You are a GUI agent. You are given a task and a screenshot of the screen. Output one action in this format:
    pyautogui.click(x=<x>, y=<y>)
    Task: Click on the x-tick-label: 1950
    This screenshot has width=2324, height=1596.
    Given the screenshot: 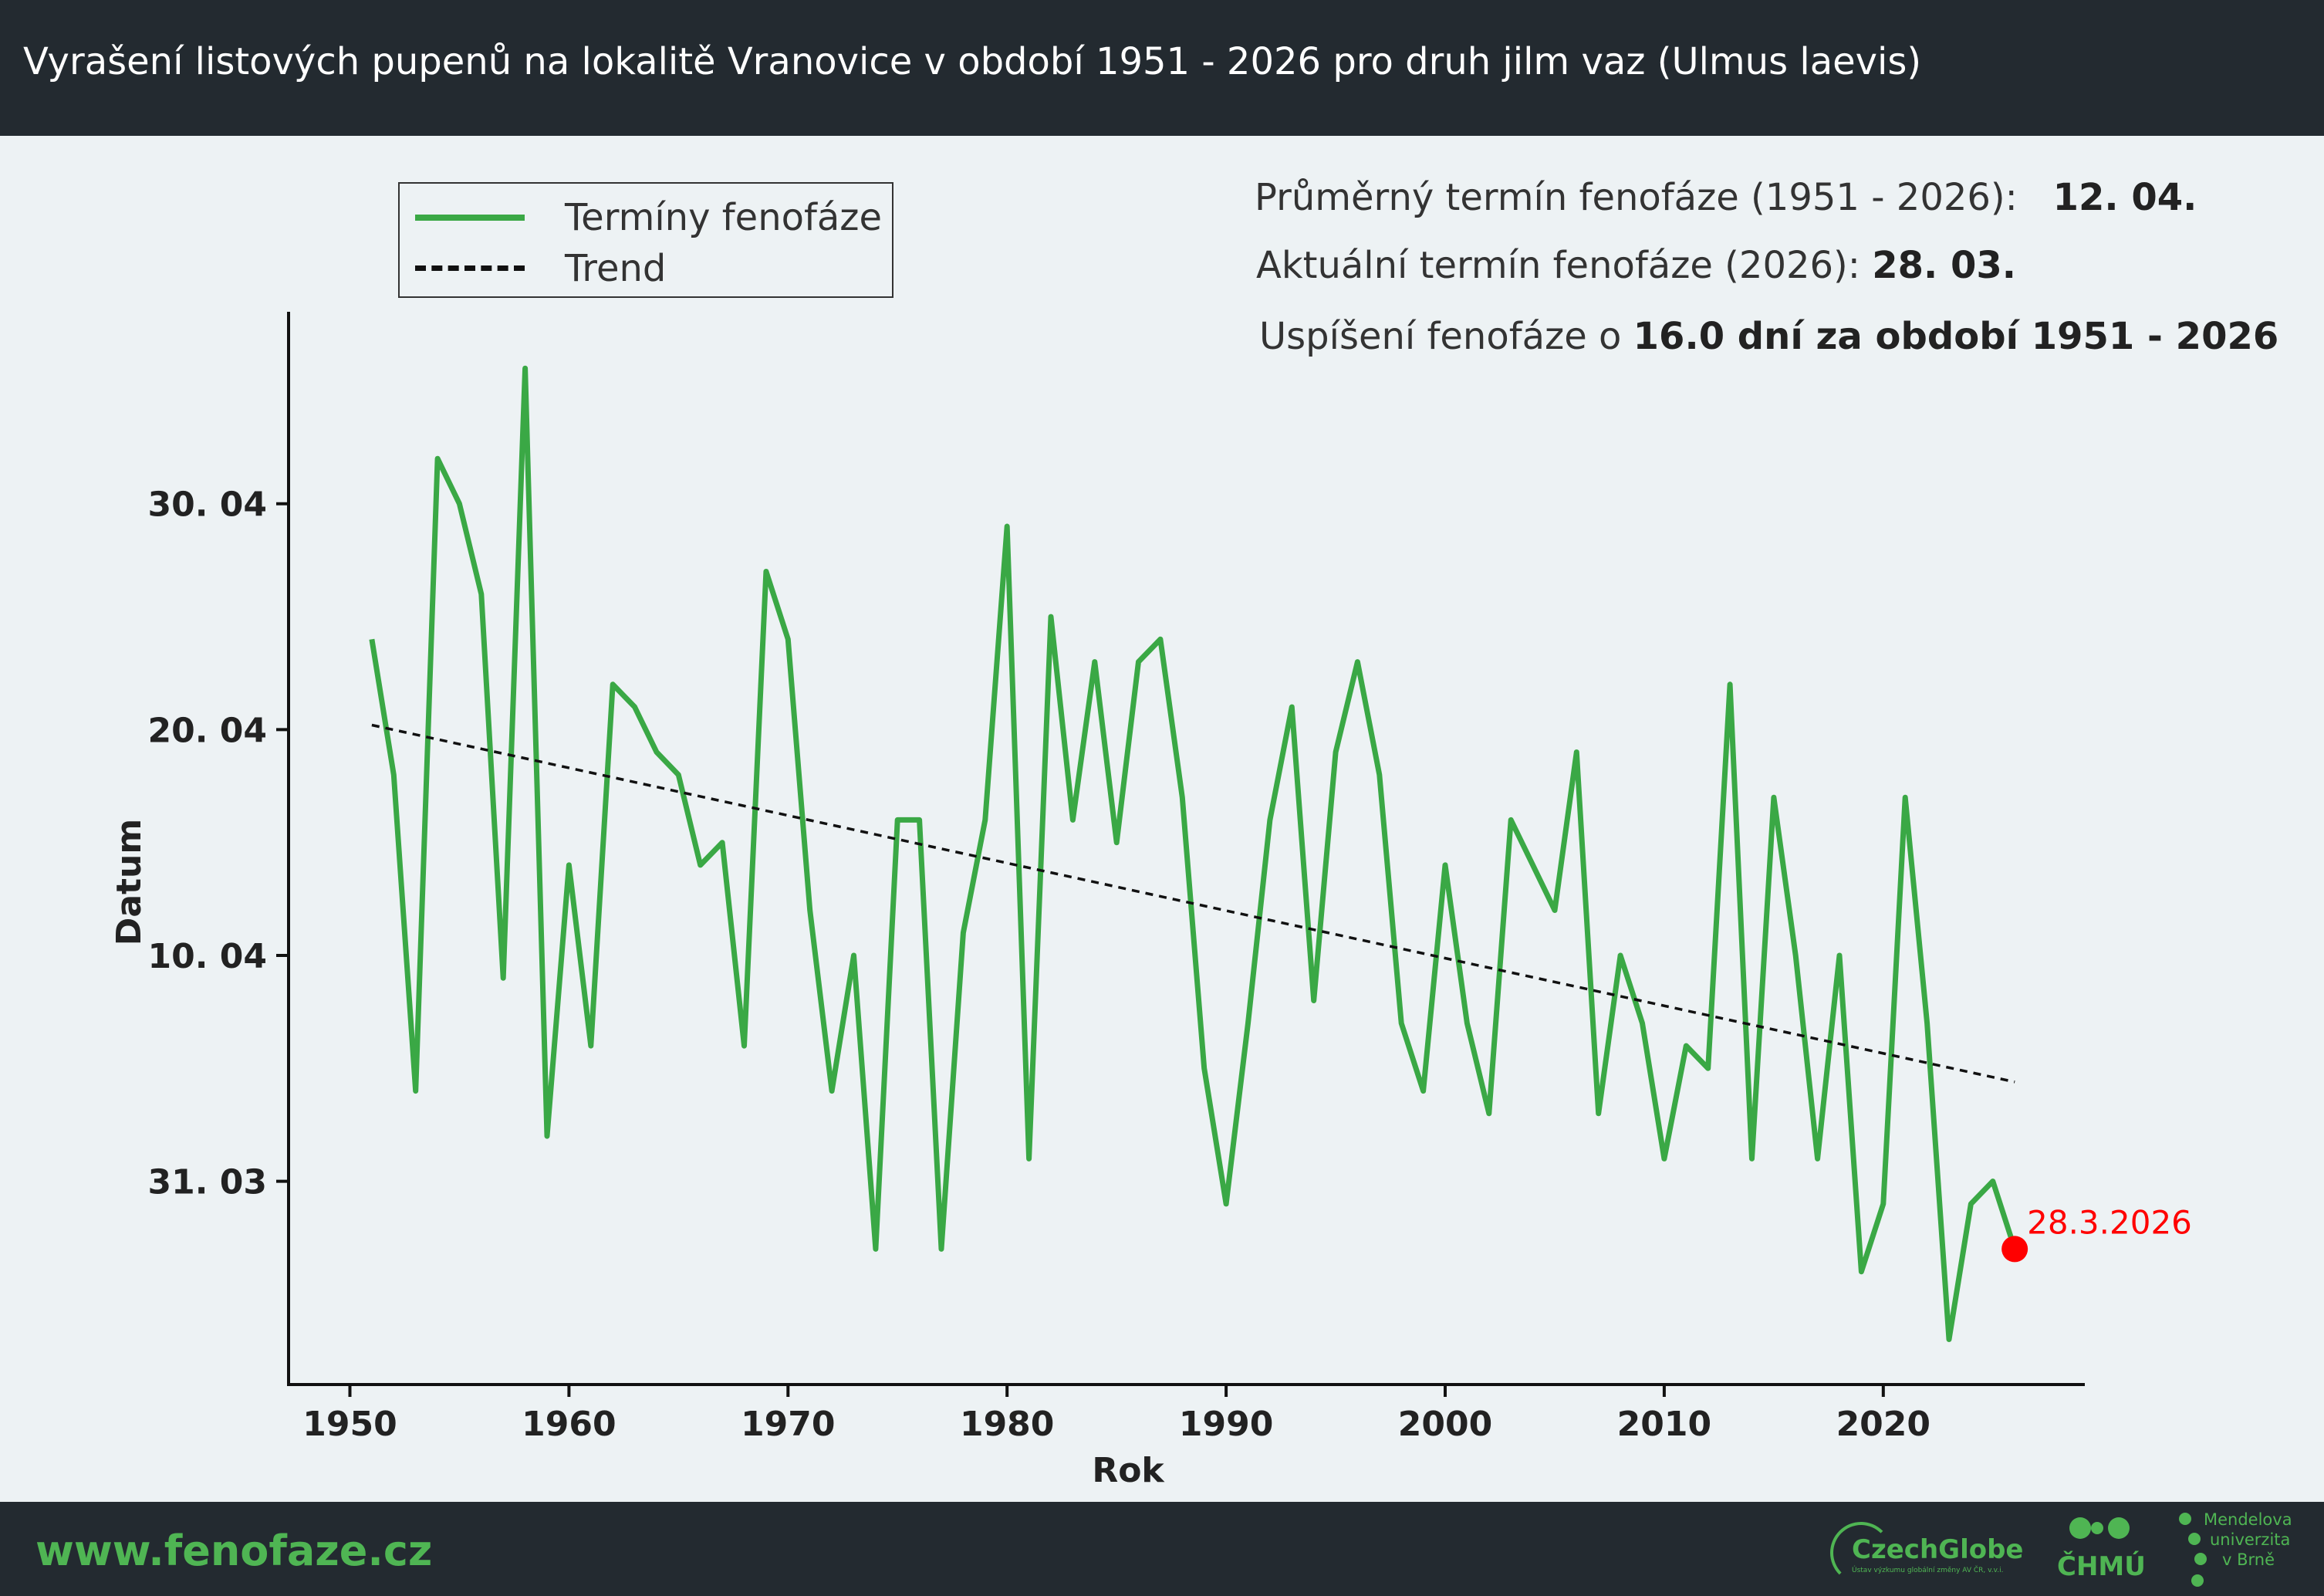 What is the action you would take?
    pyautogui.click(x=349, y=1425)
    